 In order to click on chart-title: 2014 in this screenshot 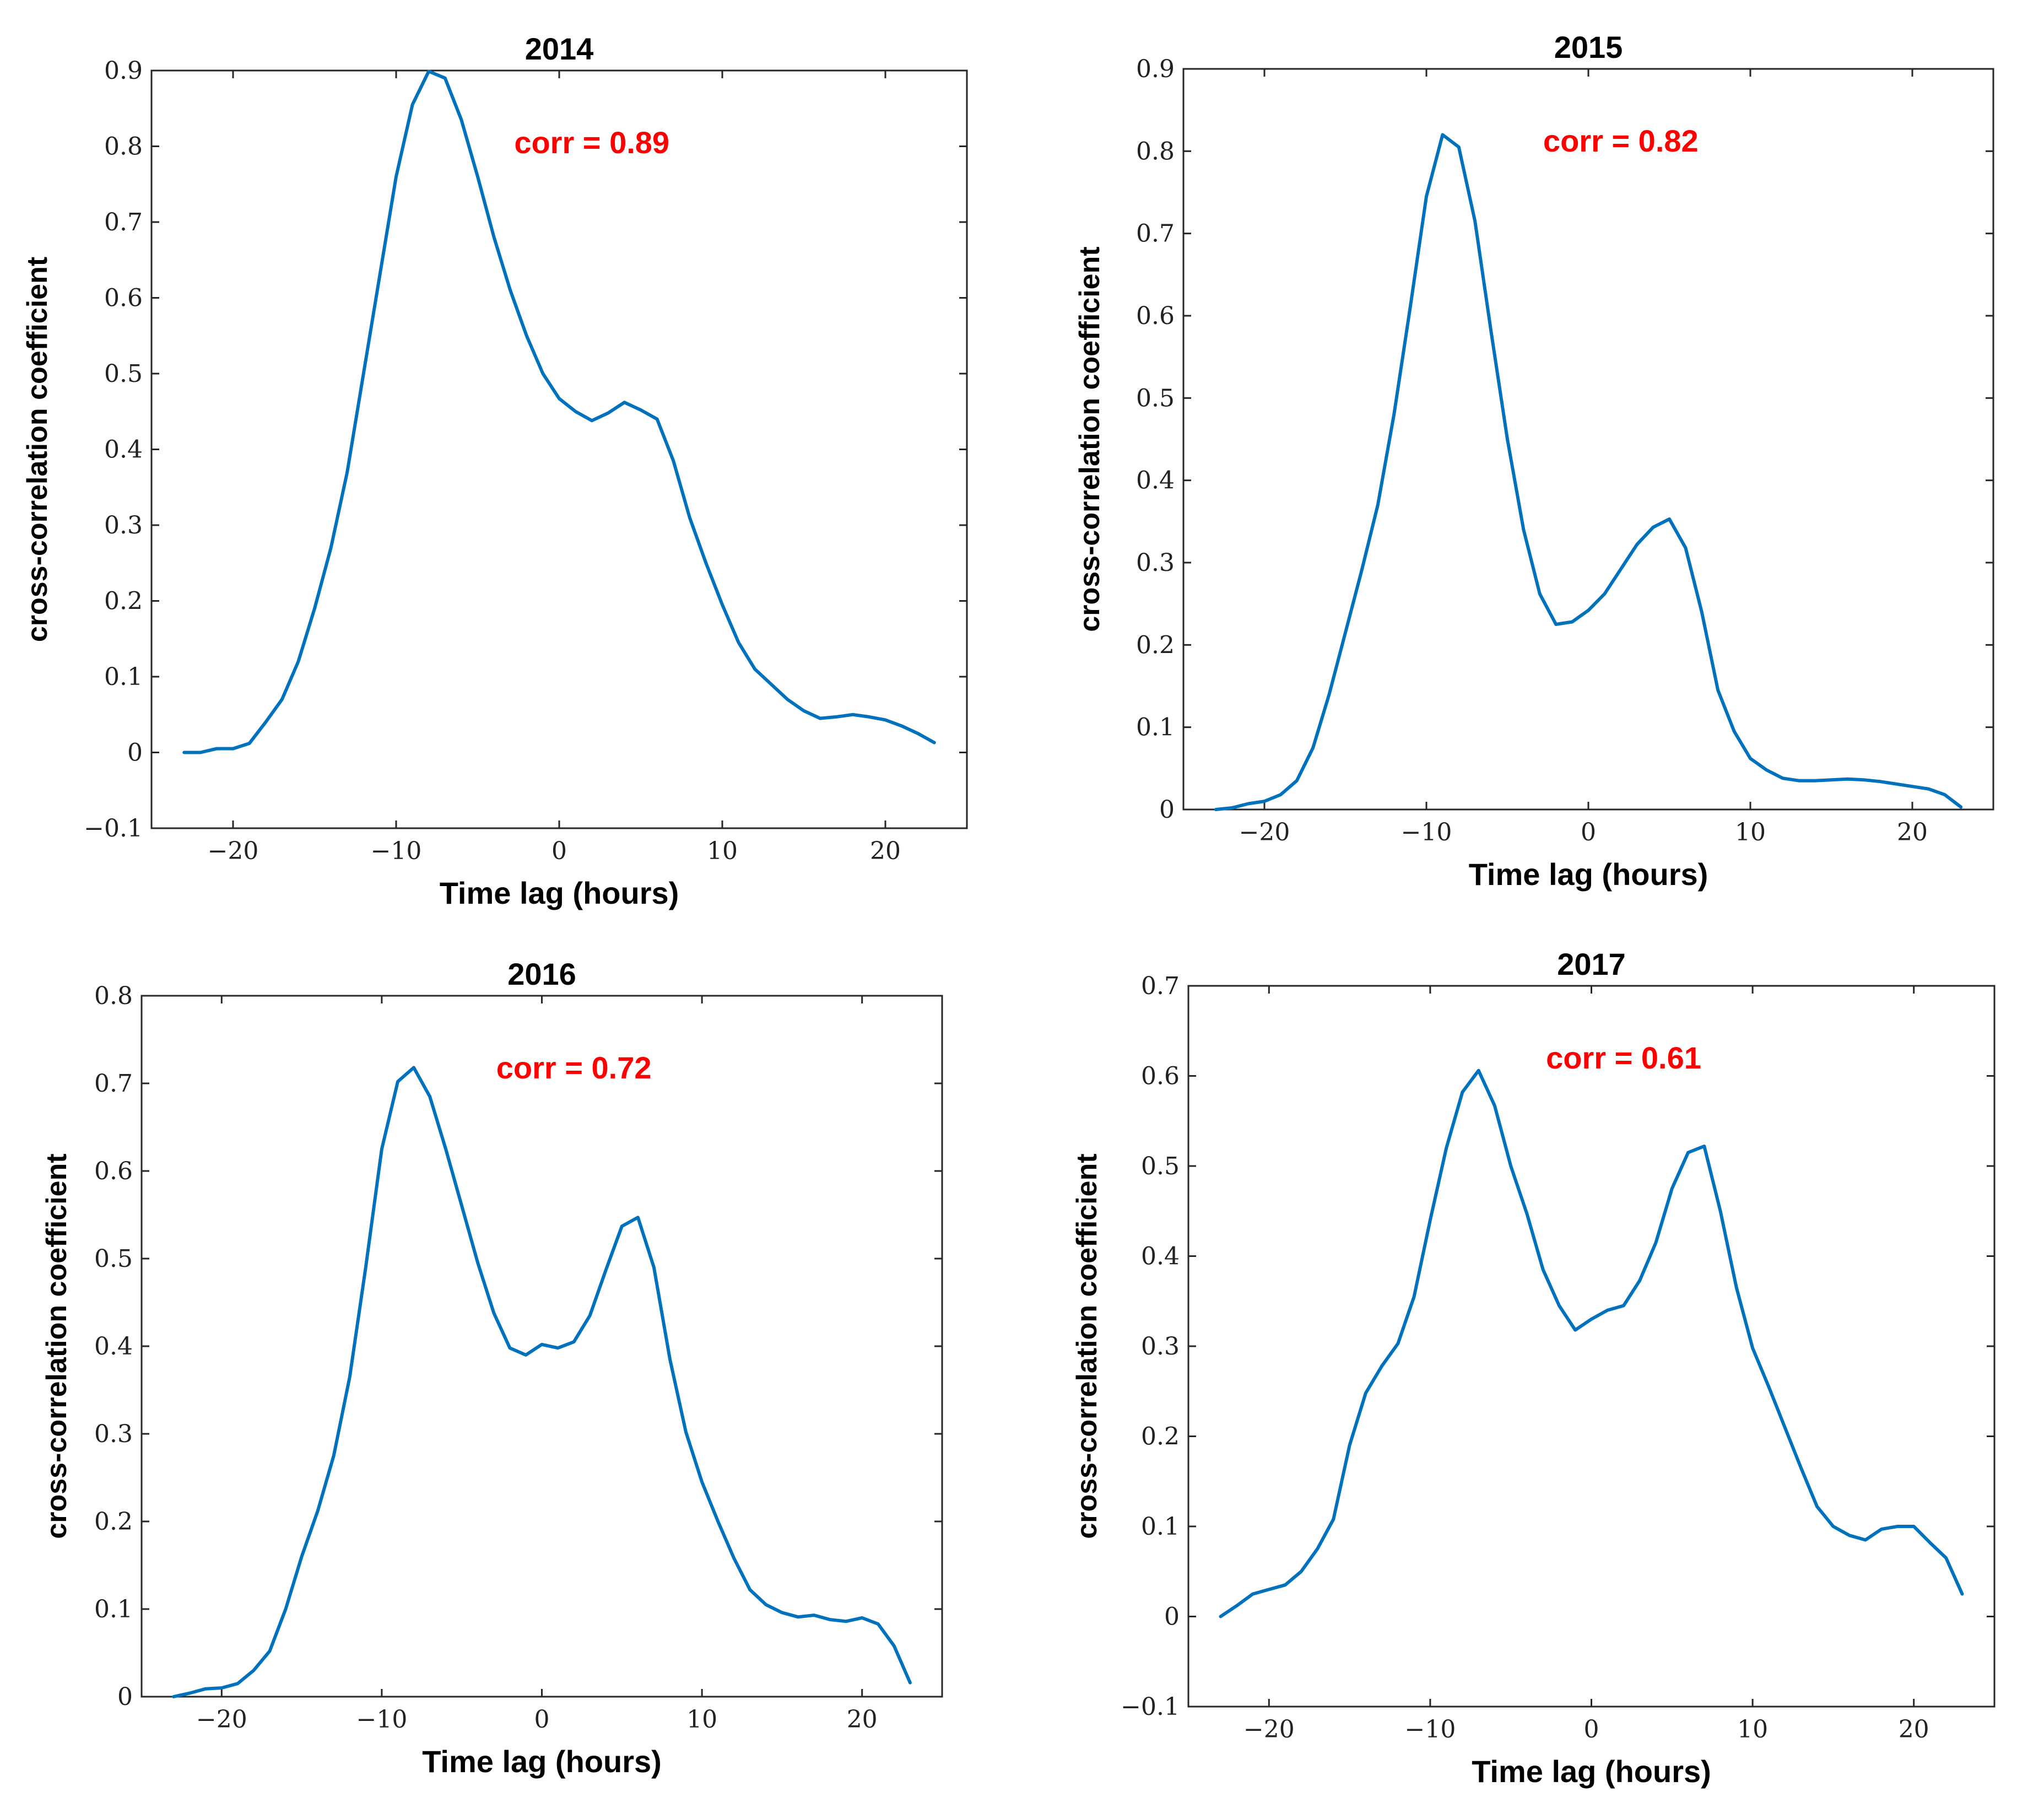, I will do `click(559, 48)`.